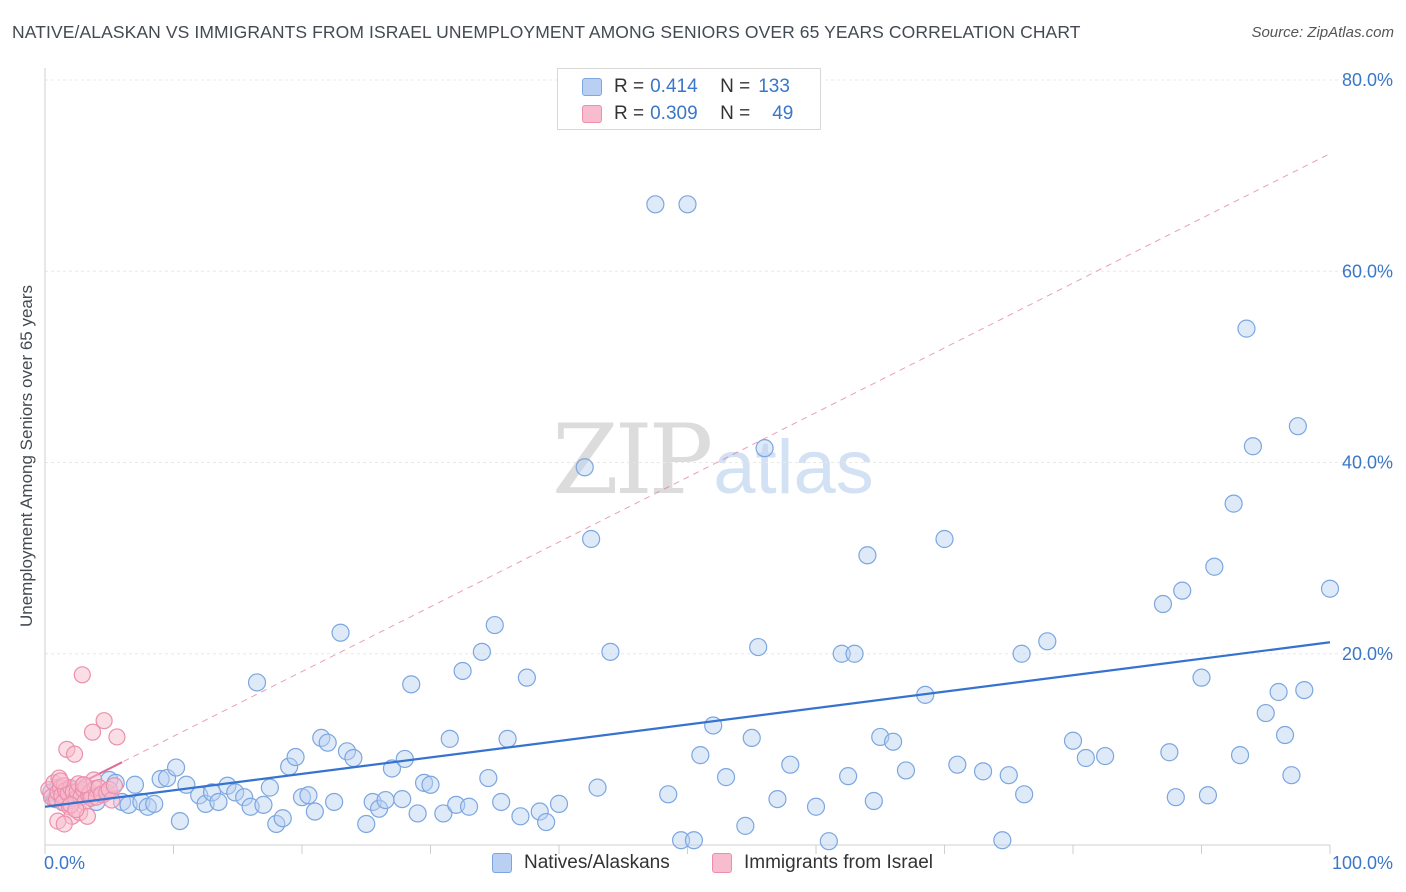  I want to click on y-tick-label: 80.0%, so click(1367, 80).